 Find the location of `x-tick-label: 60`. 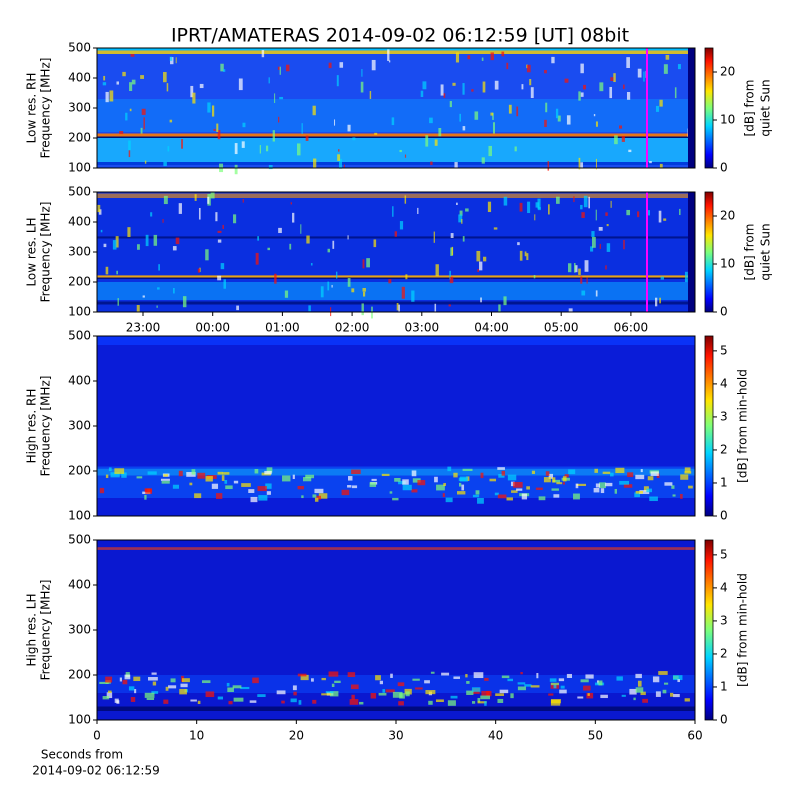

x-tick-label: 60 is located at coordinates (694, 736).